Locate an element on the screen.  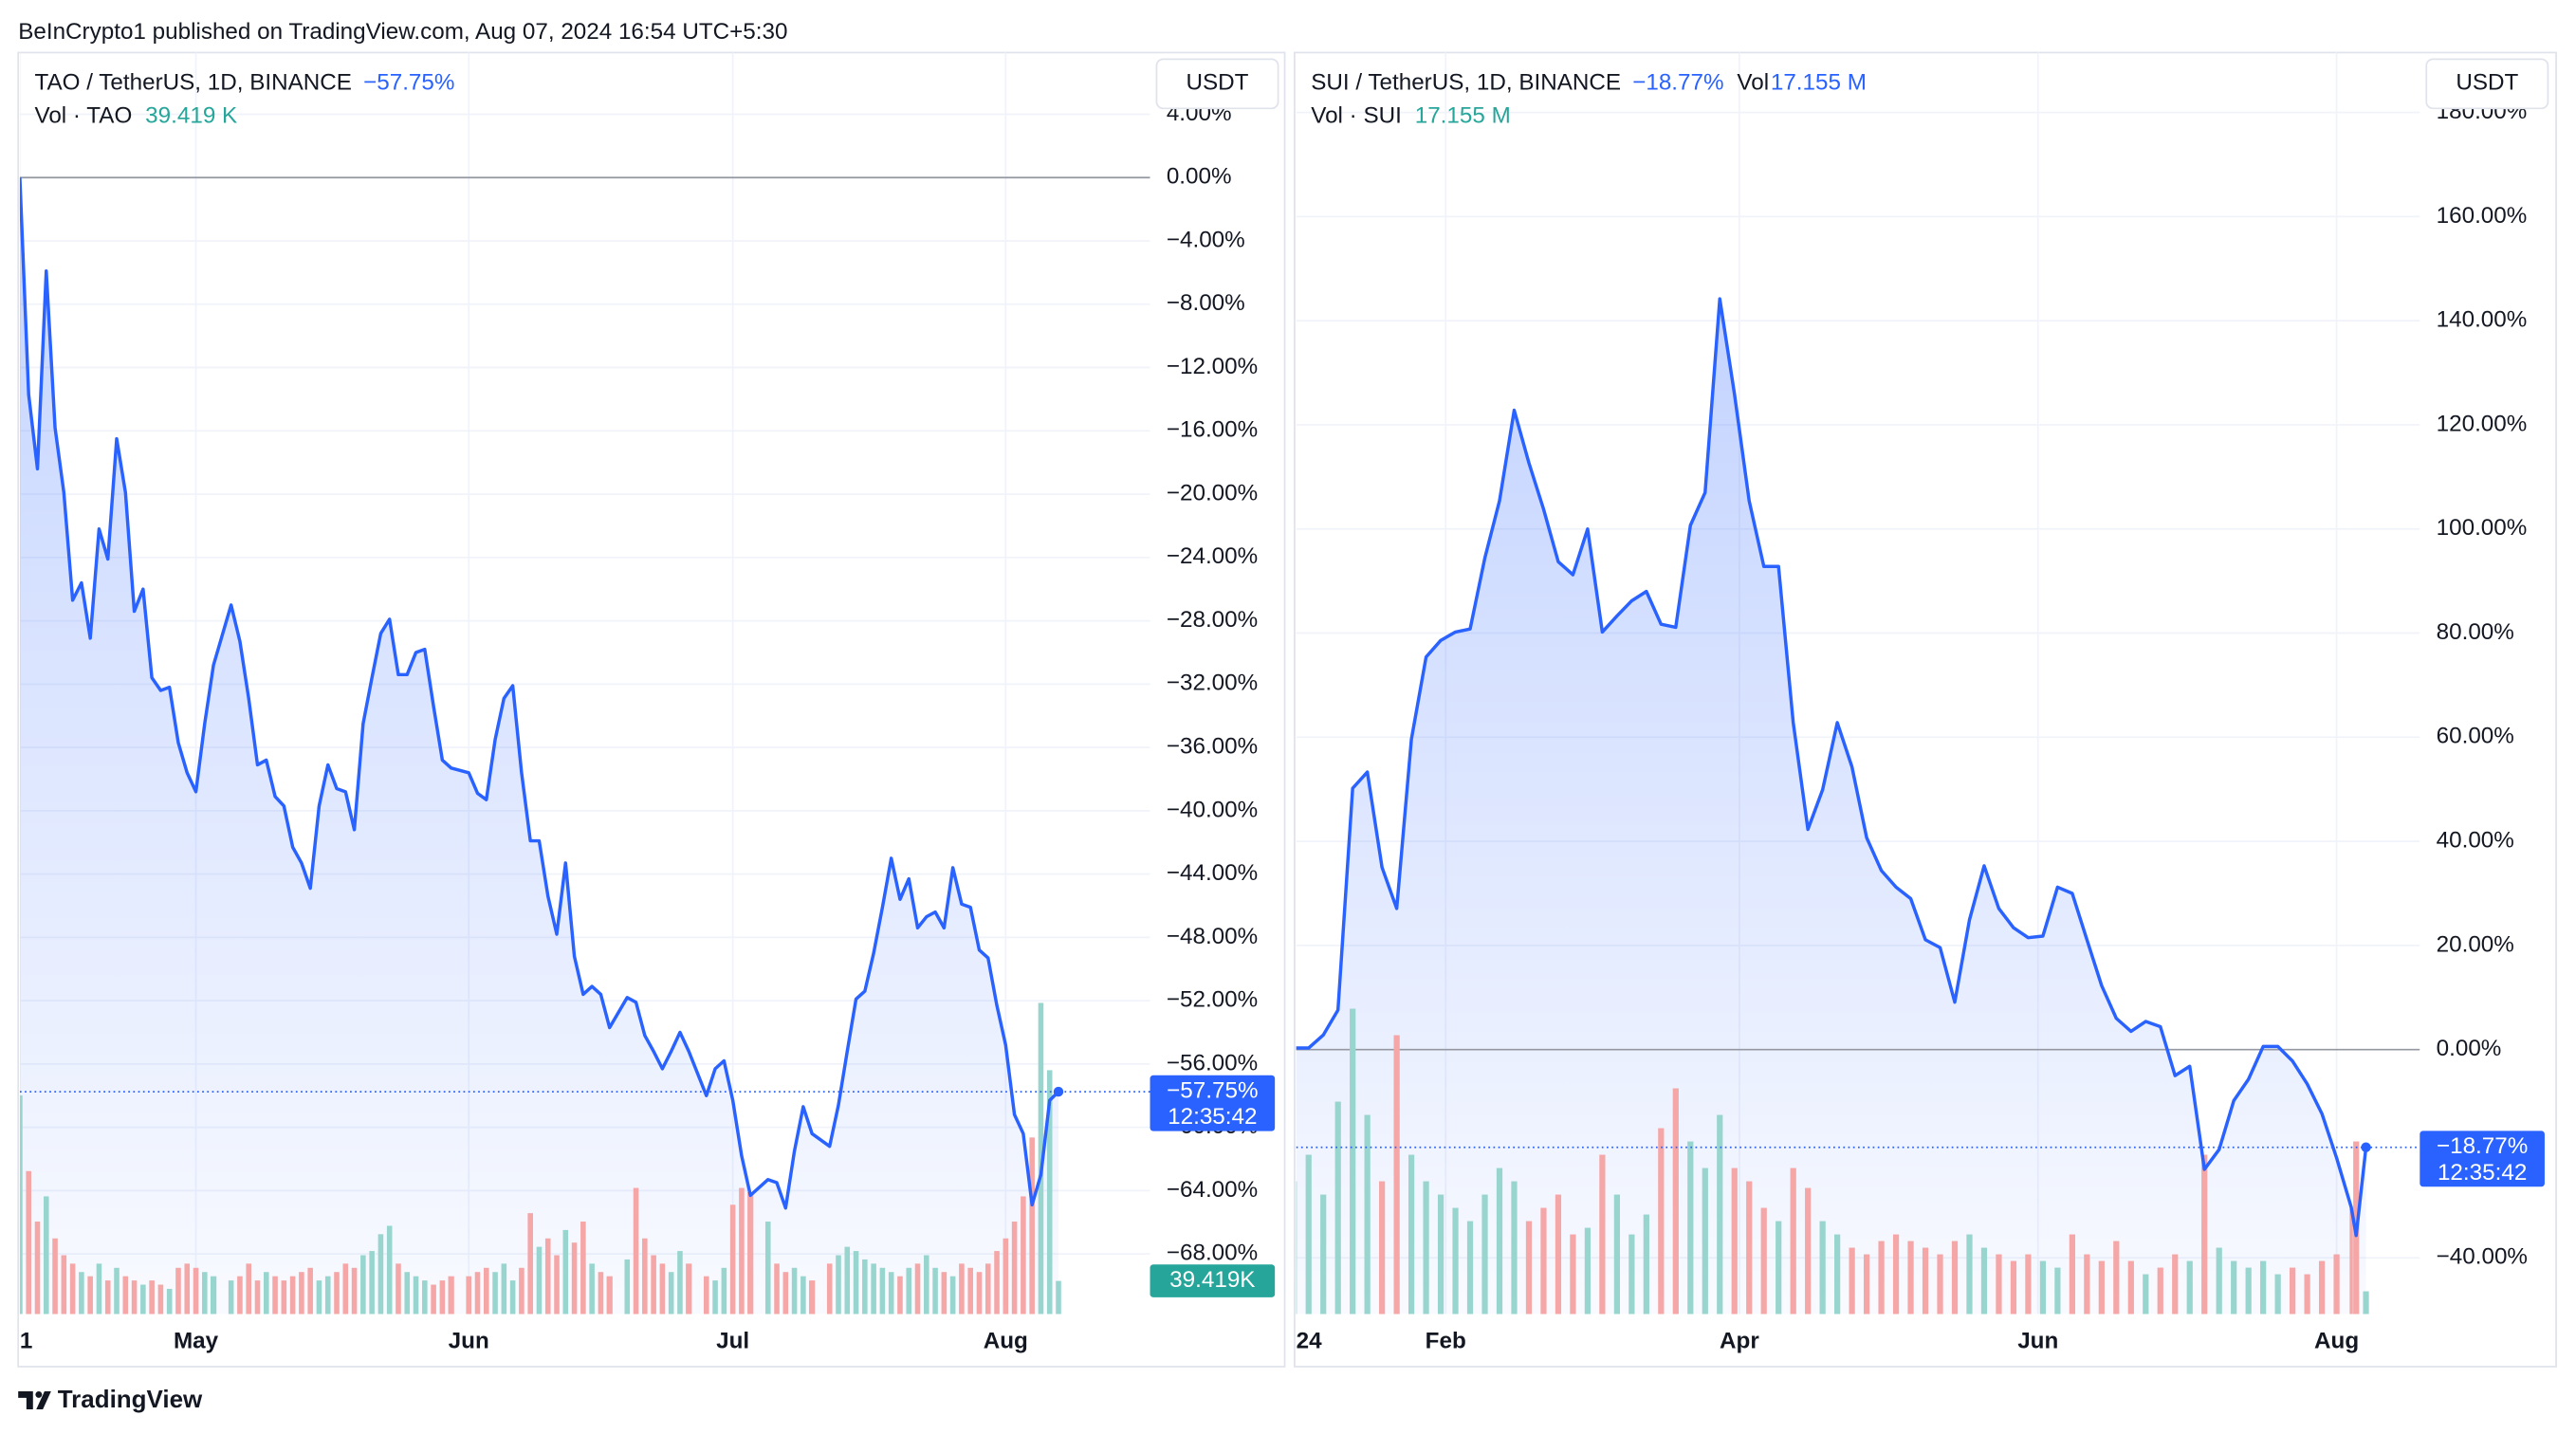
y-tick-label: −52.00% is located at coordinates (1212, 1000).